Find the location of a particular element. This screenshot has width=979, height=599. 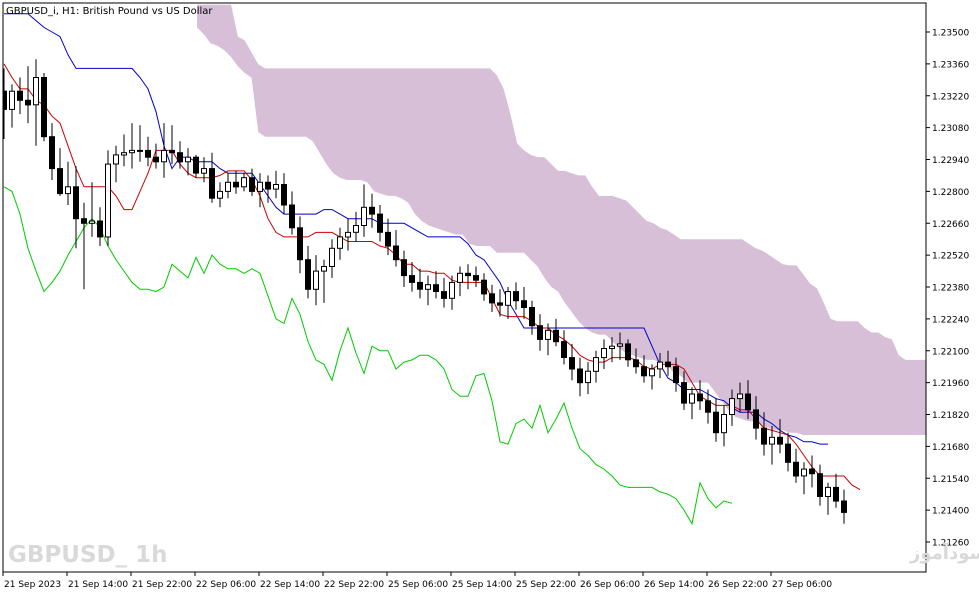

x-tick-label: 25 Sep 22:00 is located at coordinates (546, 585).